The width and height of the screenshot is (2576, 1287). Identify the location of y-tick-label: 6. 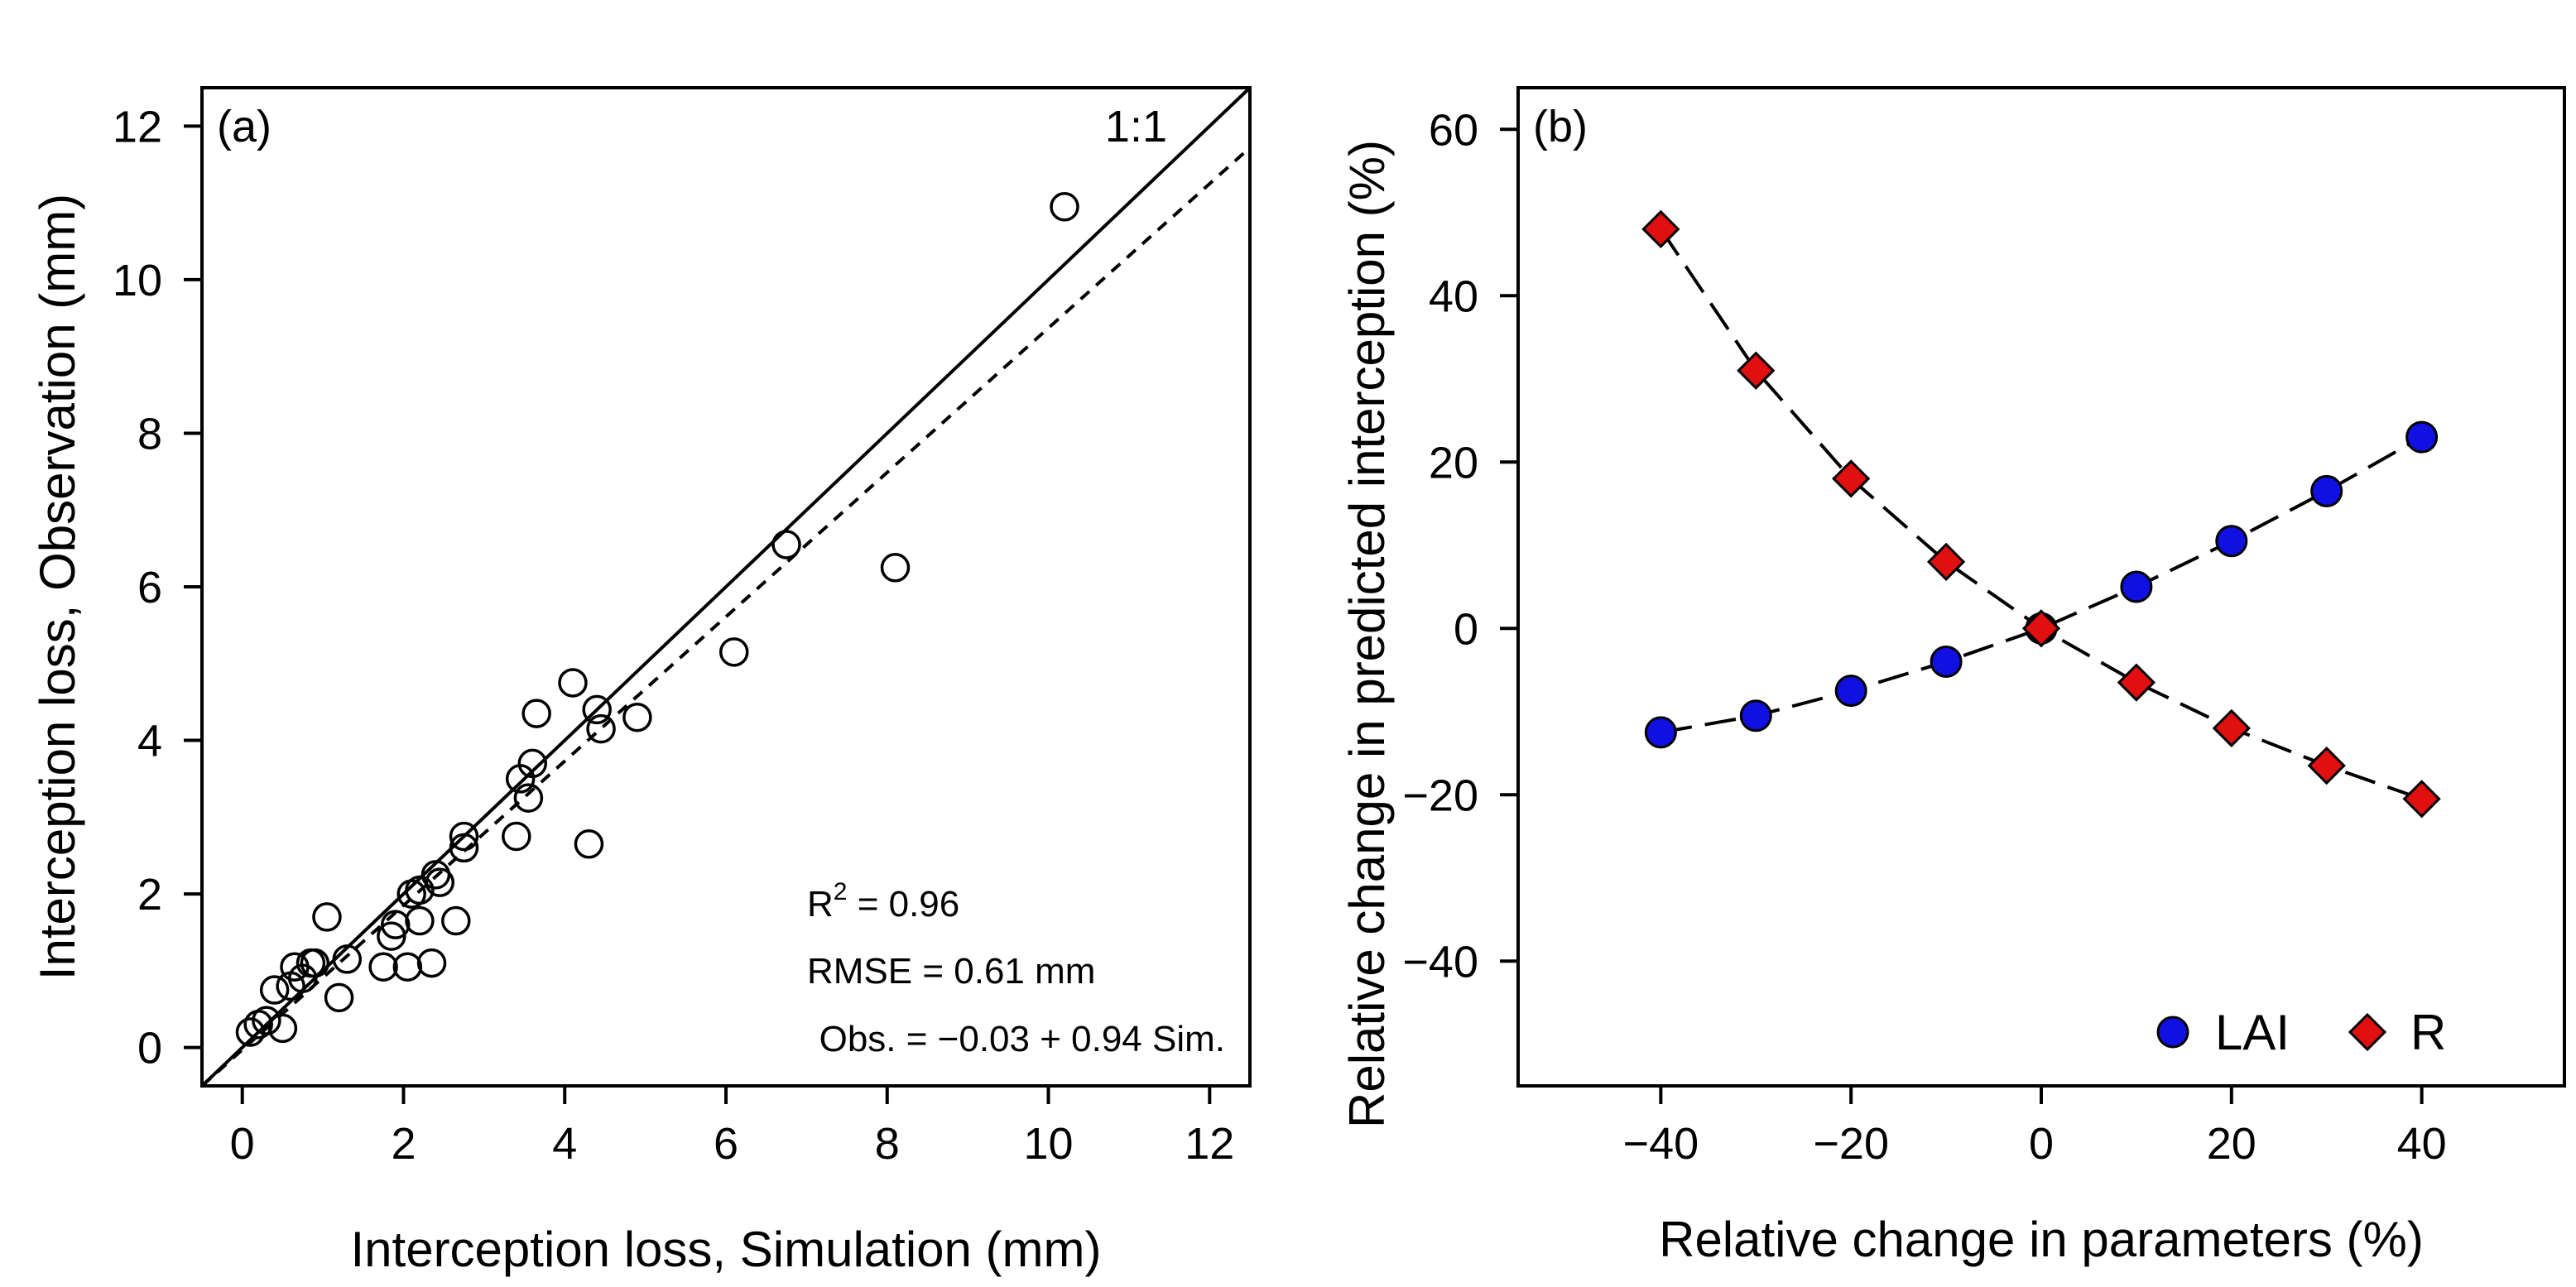
(149, 587).